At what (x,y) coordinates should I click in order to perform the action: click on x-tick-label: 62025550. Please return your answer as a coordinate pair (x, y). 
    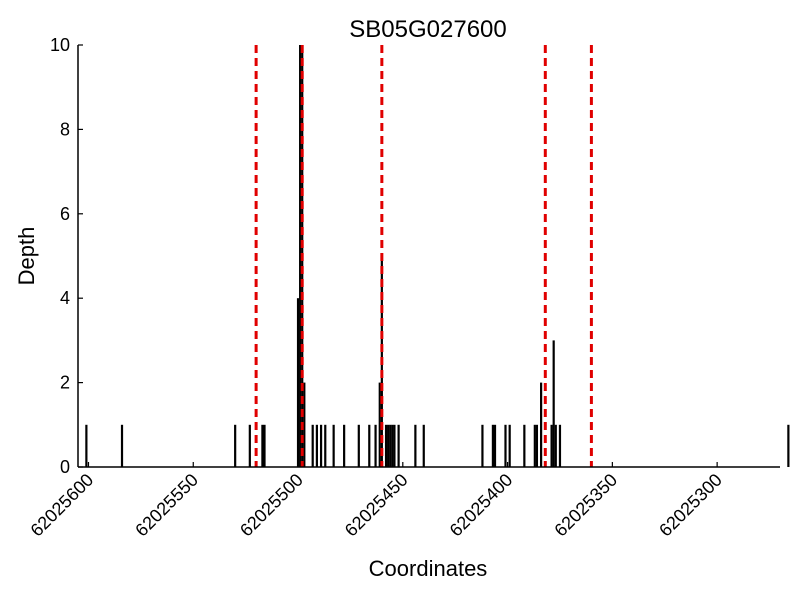
    Looking at the image, I should click on (166, 505).